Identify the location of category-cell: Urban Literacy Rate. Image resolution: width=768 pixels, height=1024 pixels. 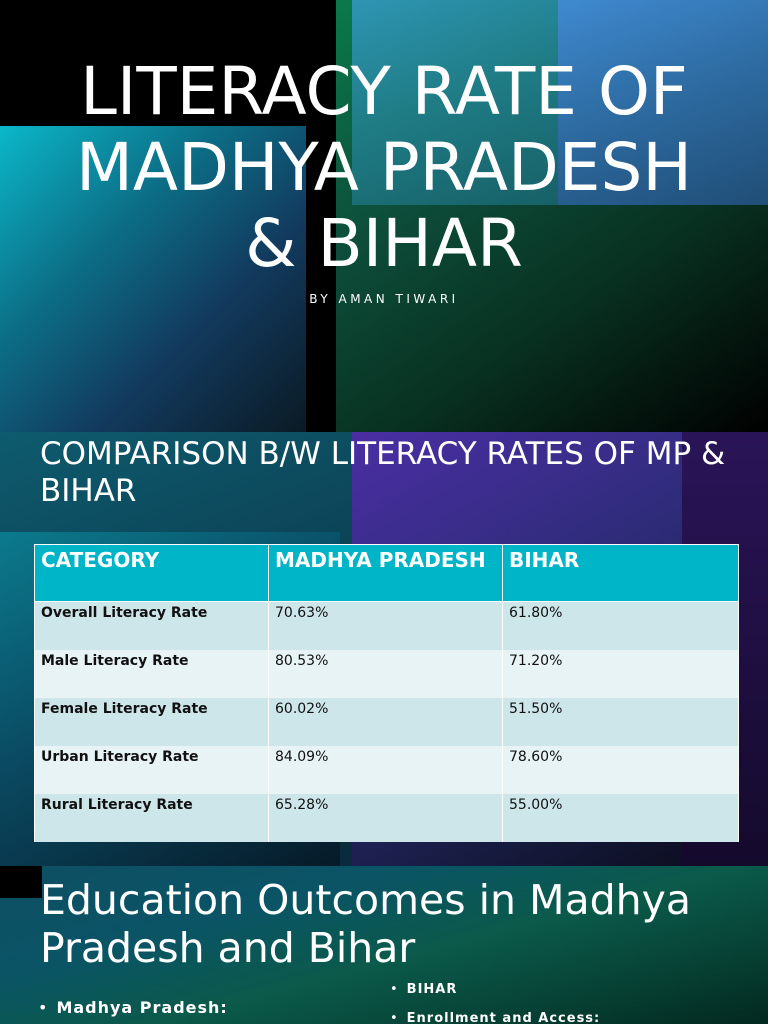
(151, 770).